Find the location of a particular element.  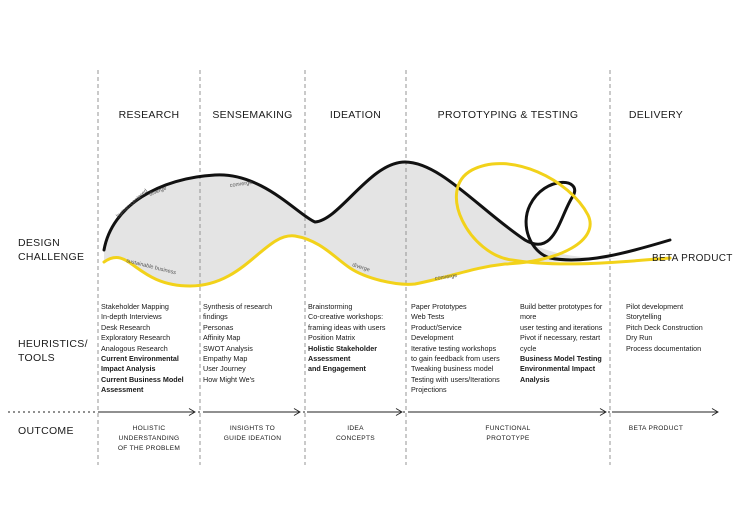

outcome-line: HOLISTIC is located at coordinates (149, 428).